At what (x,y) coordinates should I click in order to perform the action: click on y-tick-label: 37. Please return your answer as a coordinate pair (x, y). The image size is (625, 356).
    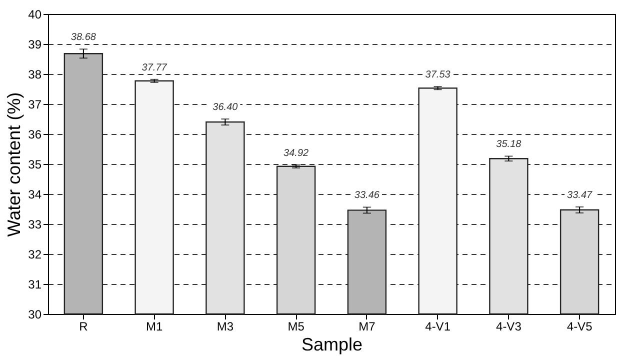
    Looking at the image, I should click on (35, 105).